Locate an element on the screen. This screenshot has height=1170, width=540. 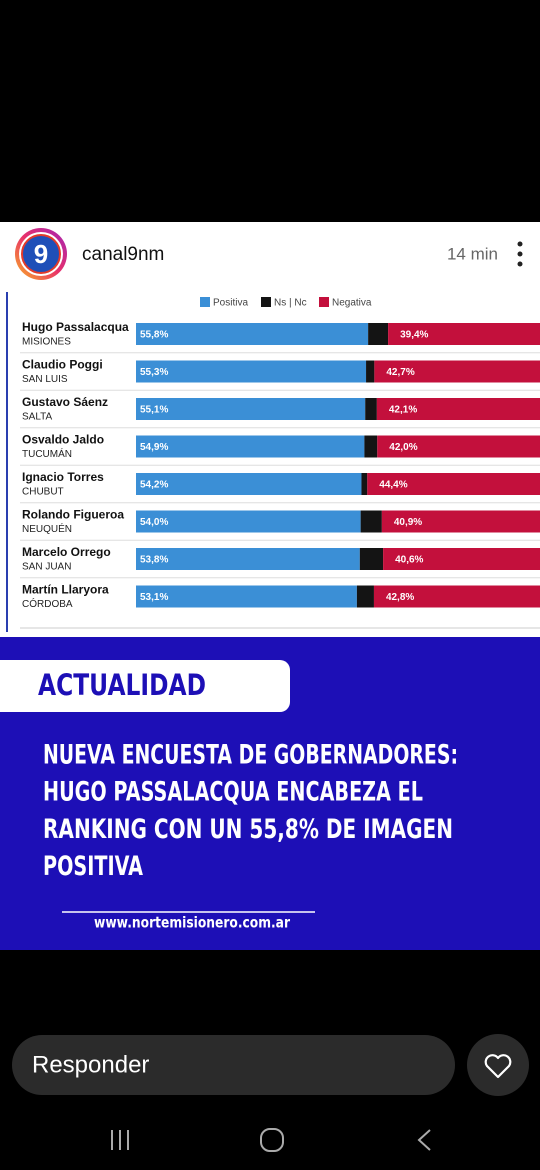
headline-line: NUEVA ENCUESTA DE GOBERNADORES: is located at coordinates (250, 755).